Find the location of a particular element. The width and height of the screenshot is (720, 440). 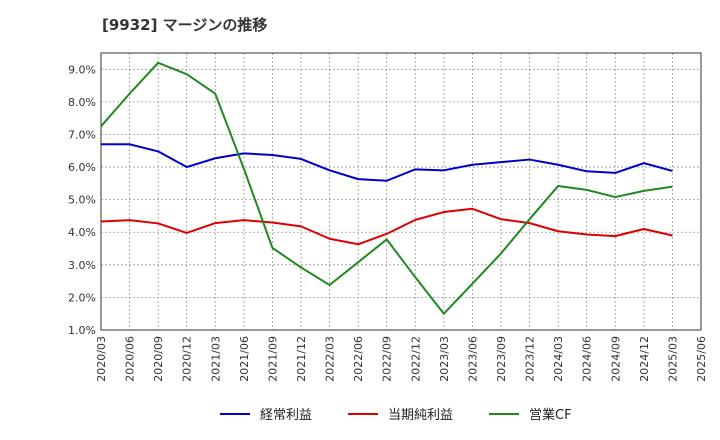

y-tick-label: 8.0% is located at coordinates (82, 102).